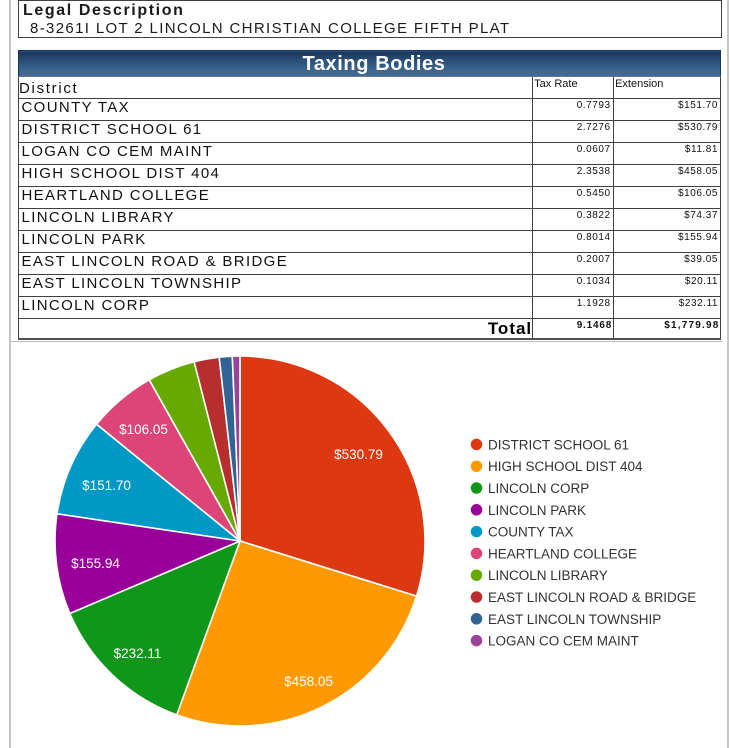  I want to click on svg-text: $155.94, so click(95, 563).